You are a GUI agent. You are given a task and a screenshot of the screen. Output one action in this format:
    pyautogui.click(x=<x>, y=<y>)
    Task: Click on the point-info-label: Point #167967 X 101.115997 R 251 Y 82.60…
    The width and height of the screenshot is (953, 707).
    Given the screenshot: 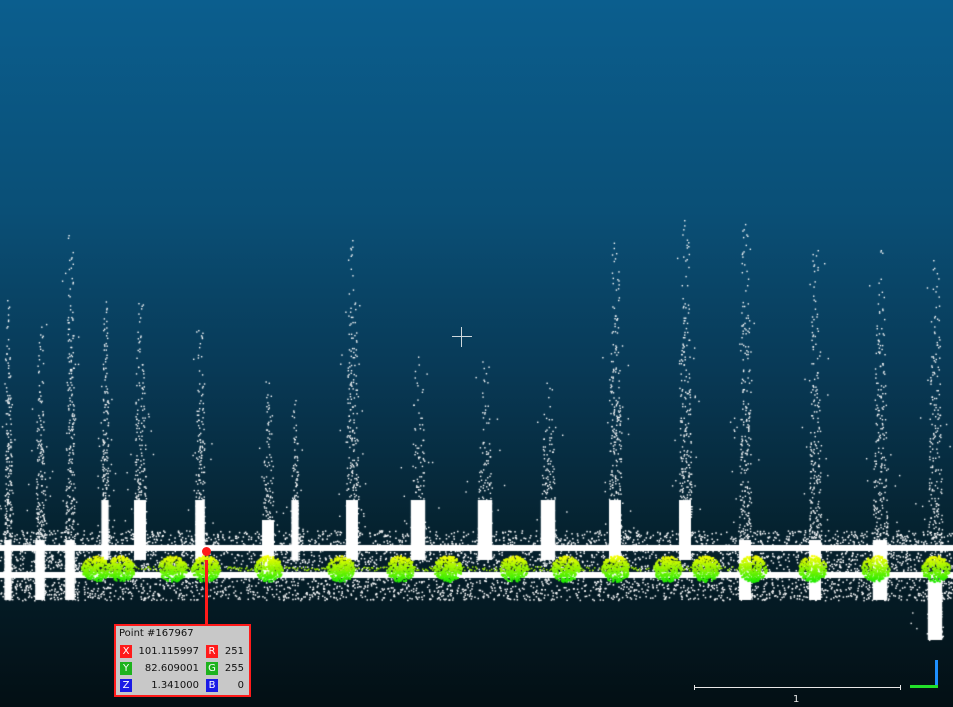 What is the action you would take?
    pyautogui.click(x=182, y=660)
    